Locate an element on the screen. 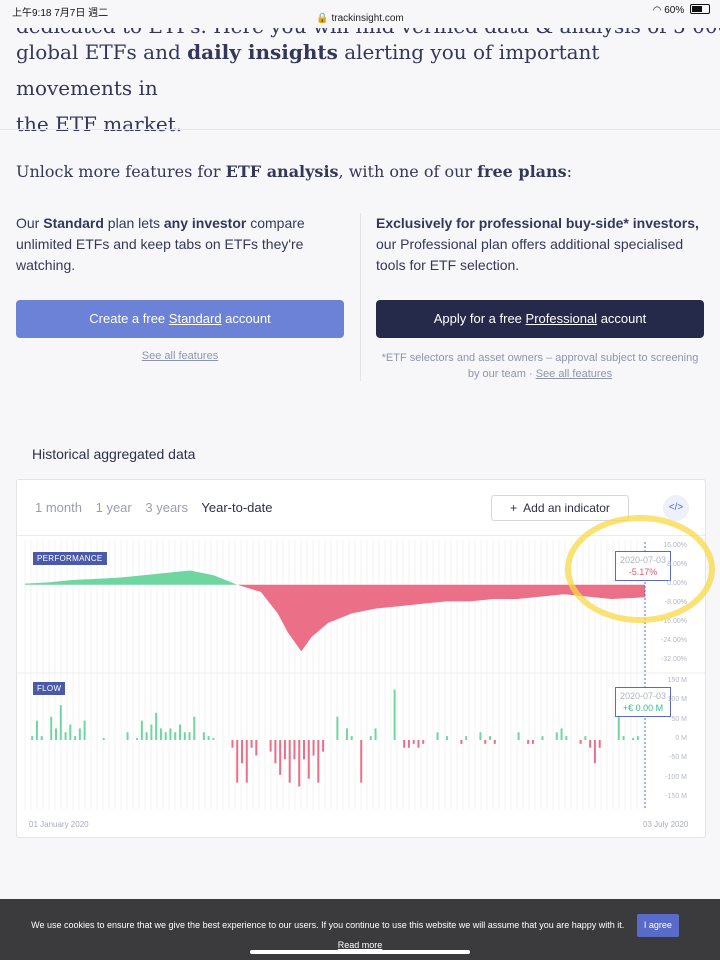 This screenshot has height=960, width=720. unlock-bold: free plans is located at coordinates (522, 171).